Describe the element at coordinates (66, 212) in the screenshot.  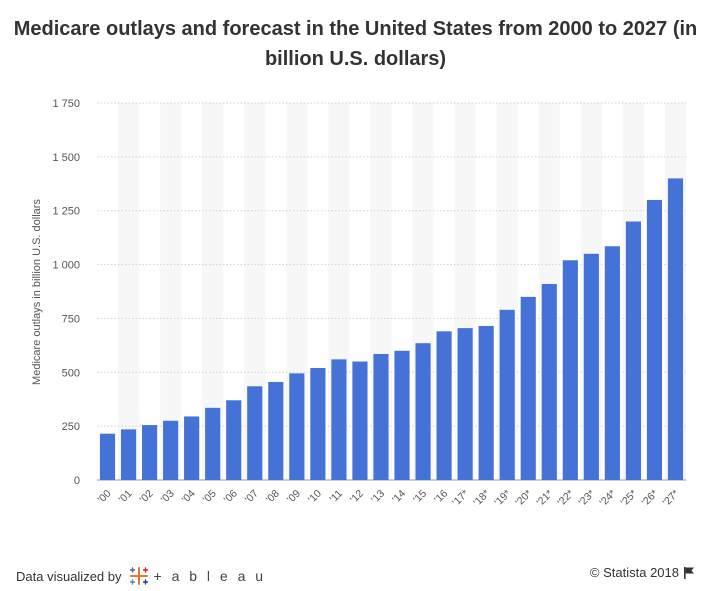
I see `y-tick-label: 1 250` at that location.